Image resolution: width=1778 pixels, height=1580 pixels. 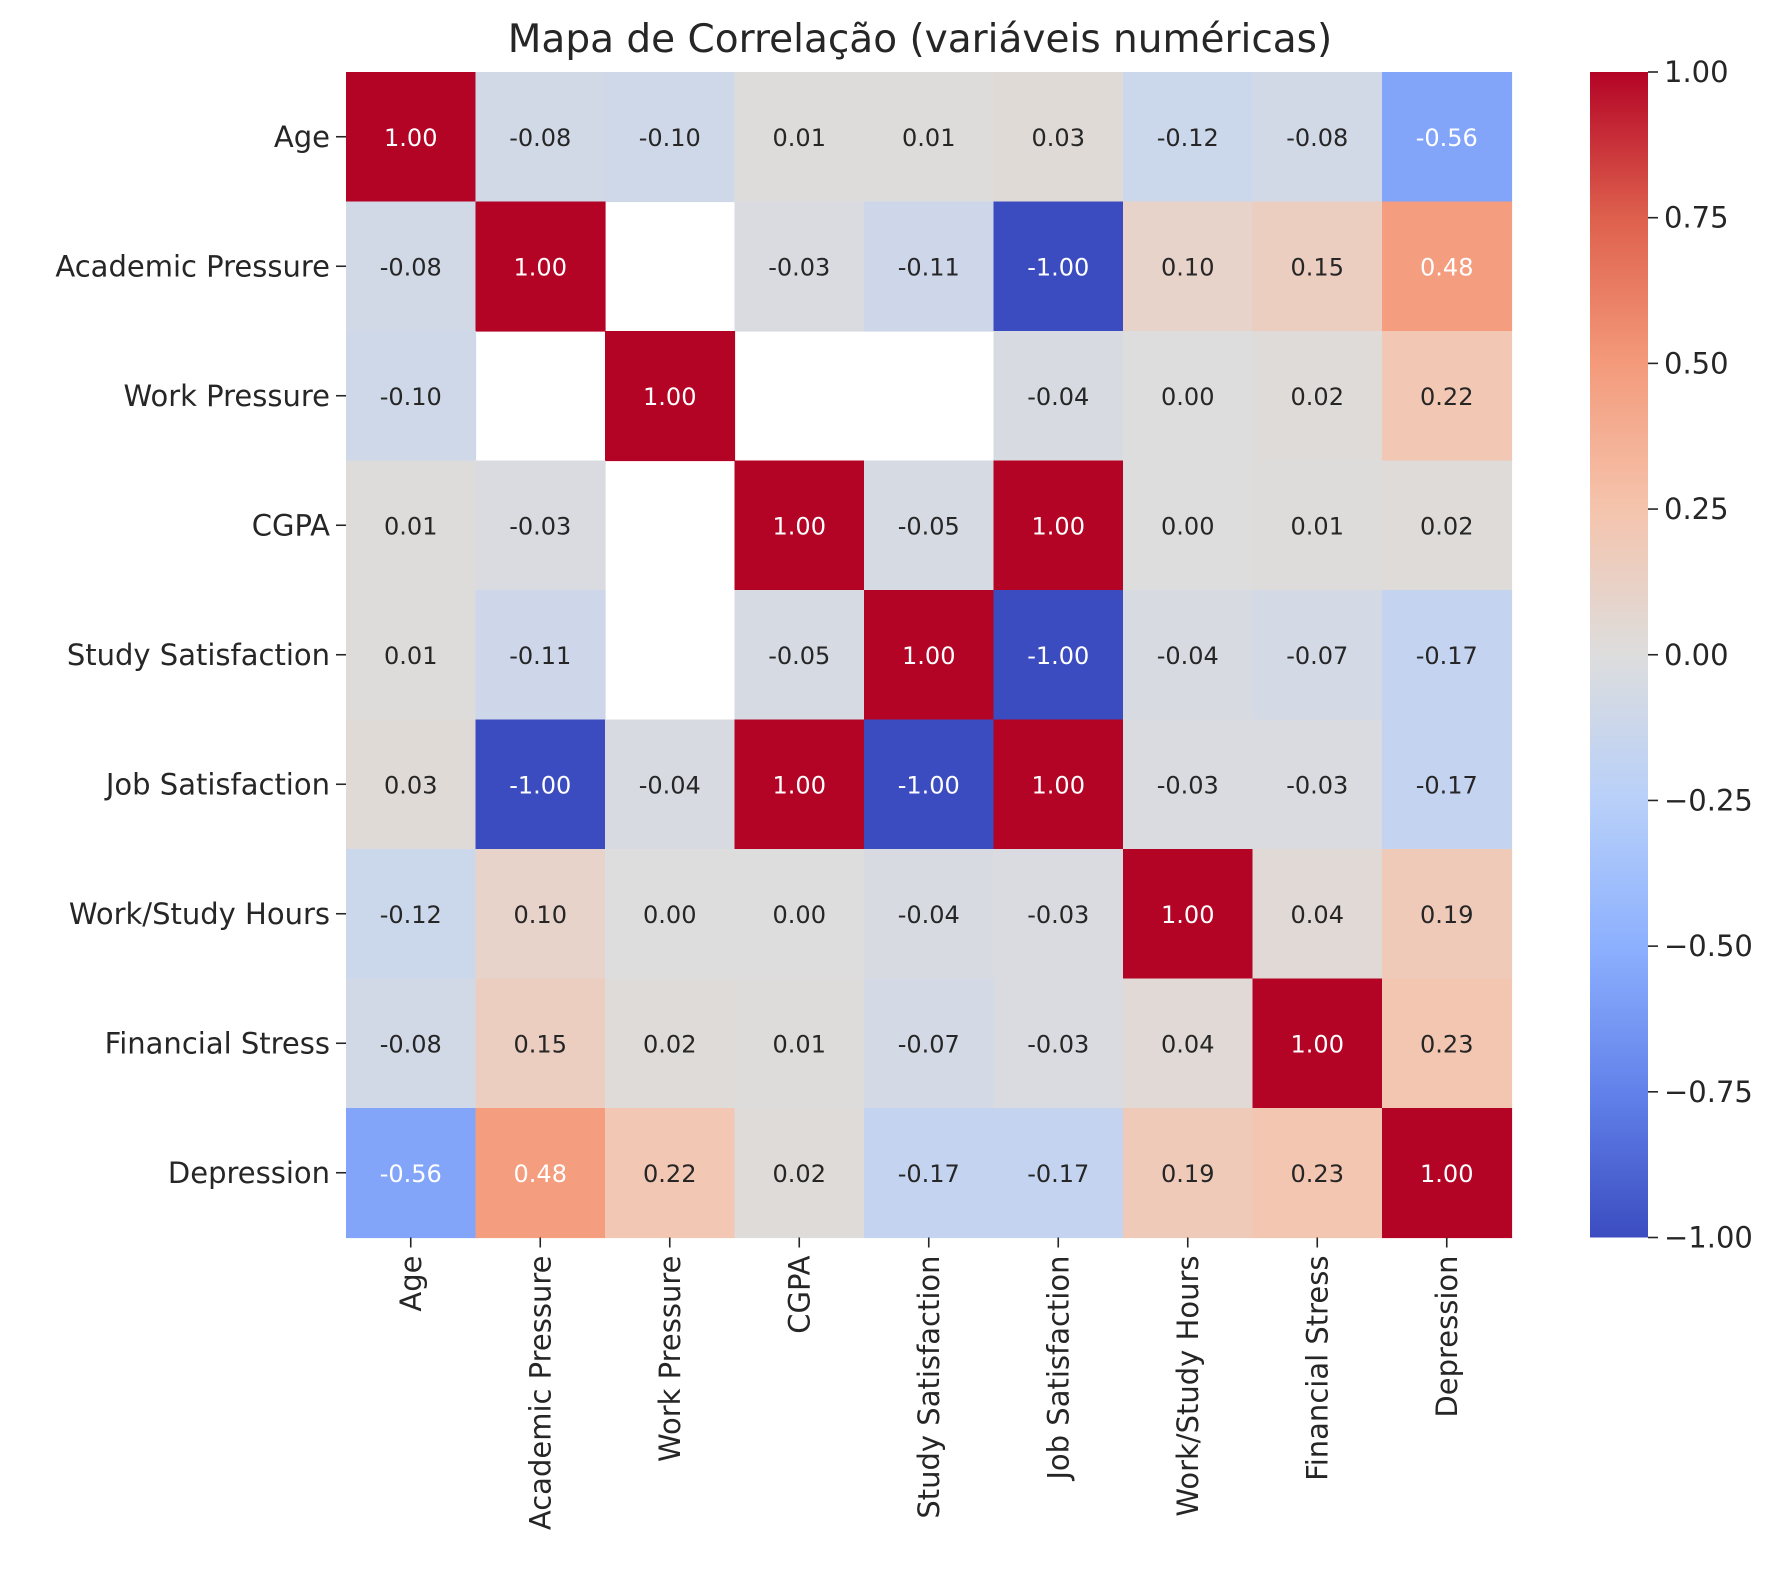 I want to click on colorbar-tick-label: −0.50, so click(x=1708, y=946).